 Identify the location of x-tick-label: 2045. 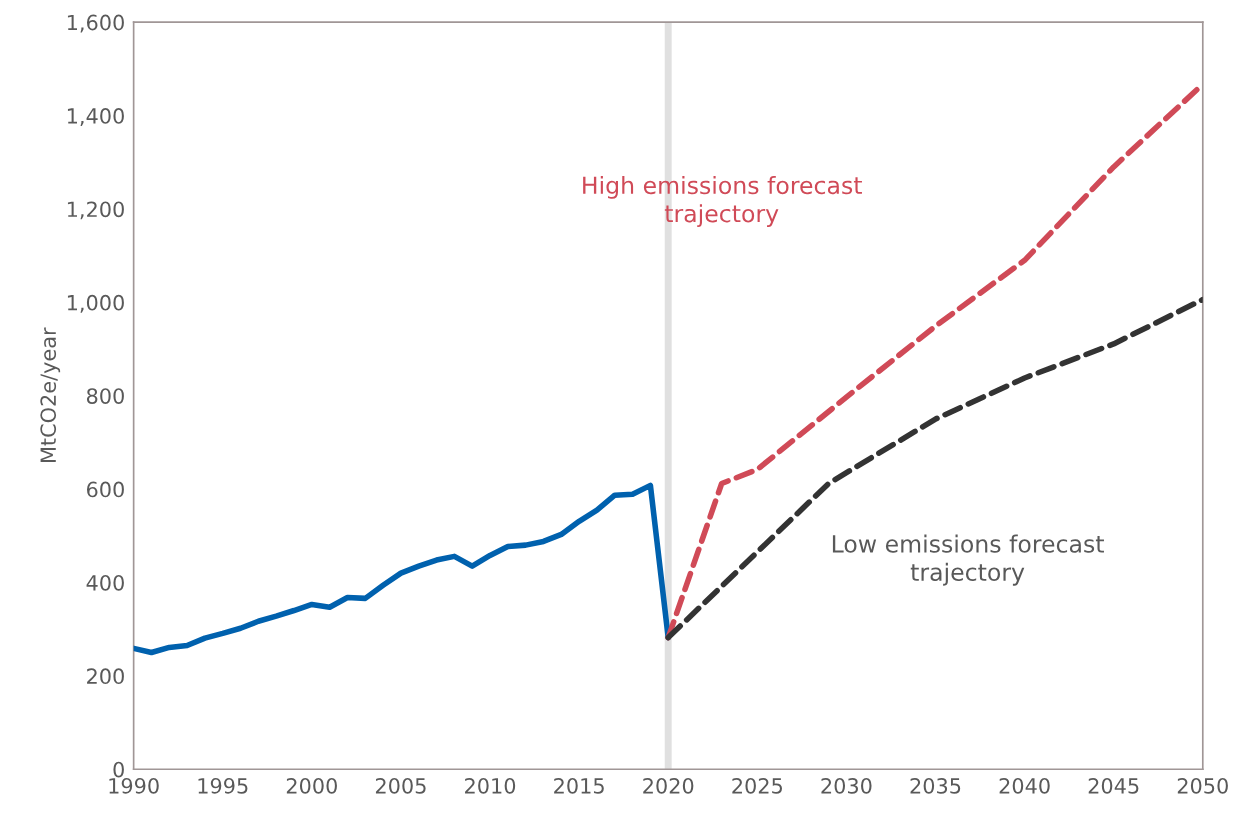
(1113, 785).